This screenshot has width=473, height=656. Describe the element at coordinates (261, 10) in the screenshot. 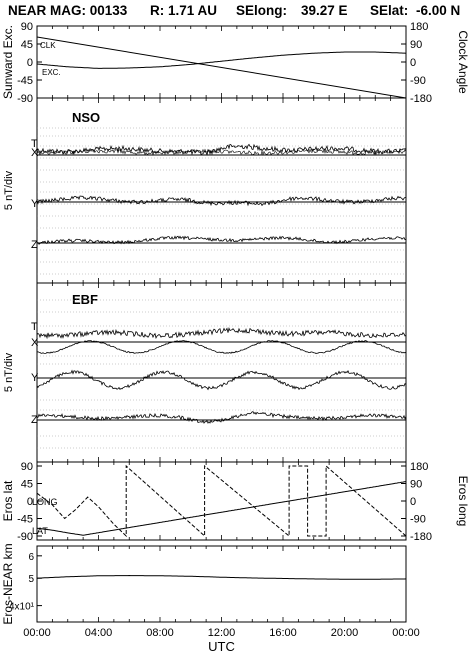

I see `selong-label: SElong:` at that location.